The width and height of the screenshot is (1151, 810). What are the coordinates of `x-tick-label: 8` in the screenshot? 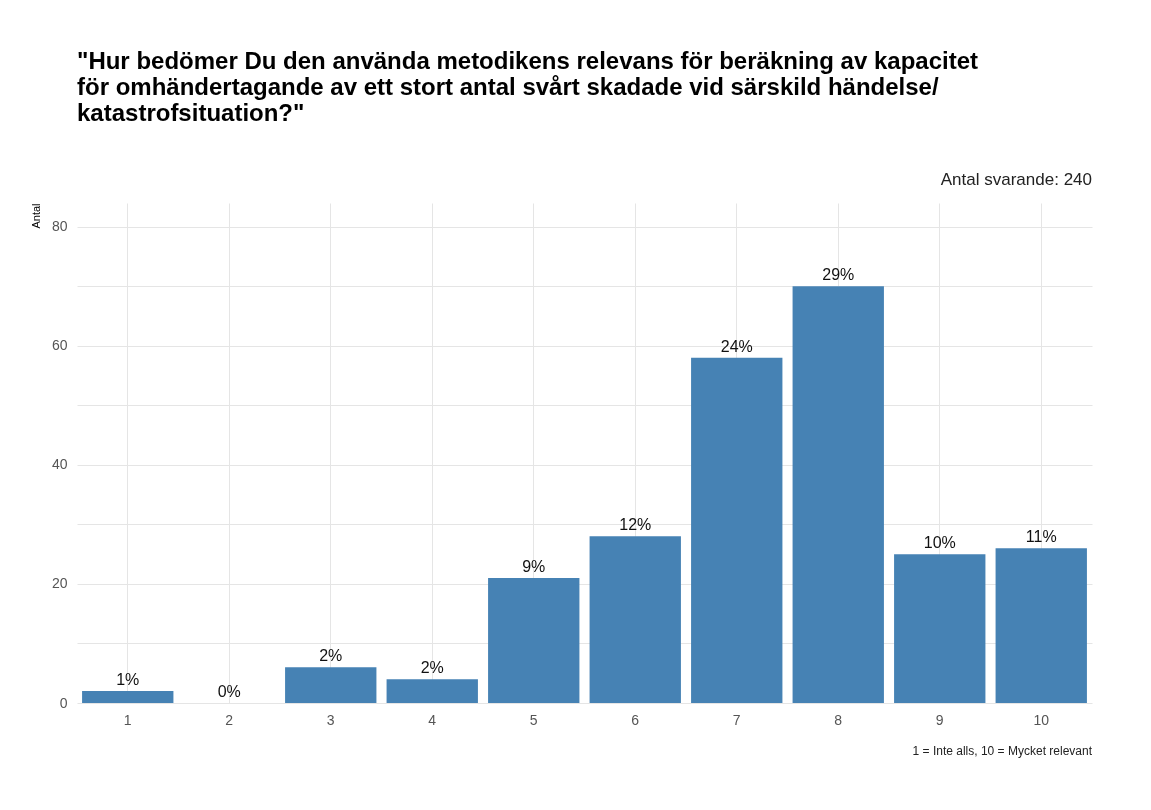 It's located at (838, 719).